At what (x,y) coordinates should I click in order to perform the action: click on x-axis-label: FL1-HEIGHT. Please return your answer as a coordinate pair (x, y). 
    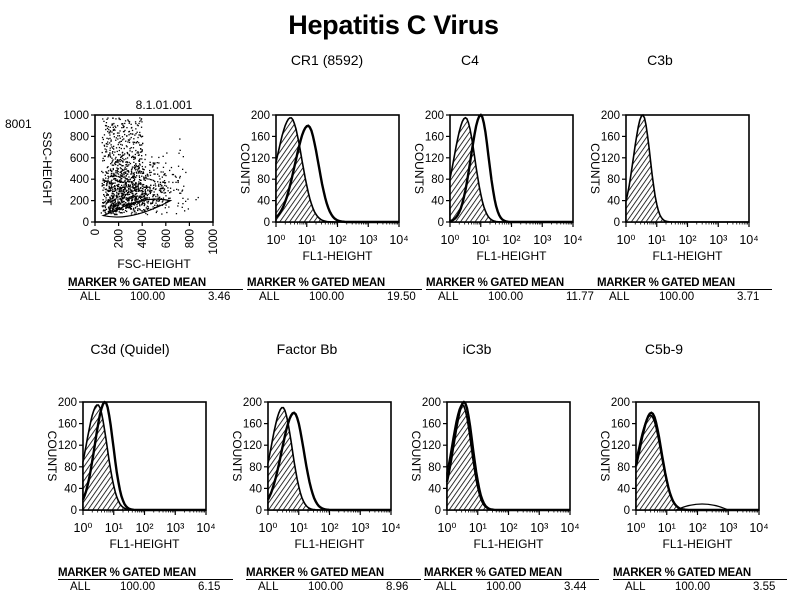
    Looking at the image, I should click on (511, 256).